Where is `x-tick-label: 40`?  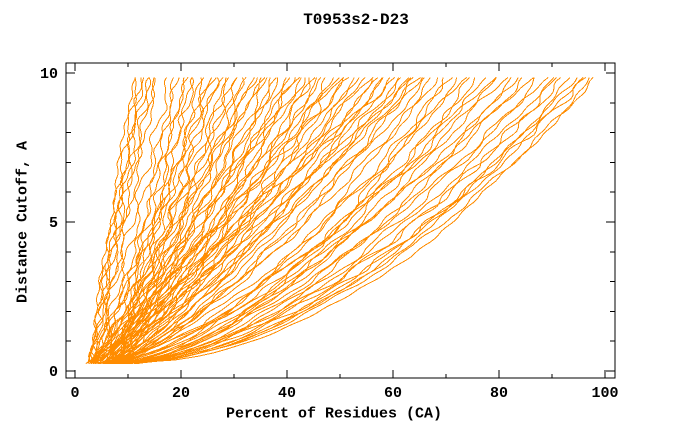 x-tick-label: 40 is located at coordinates (287, 393).